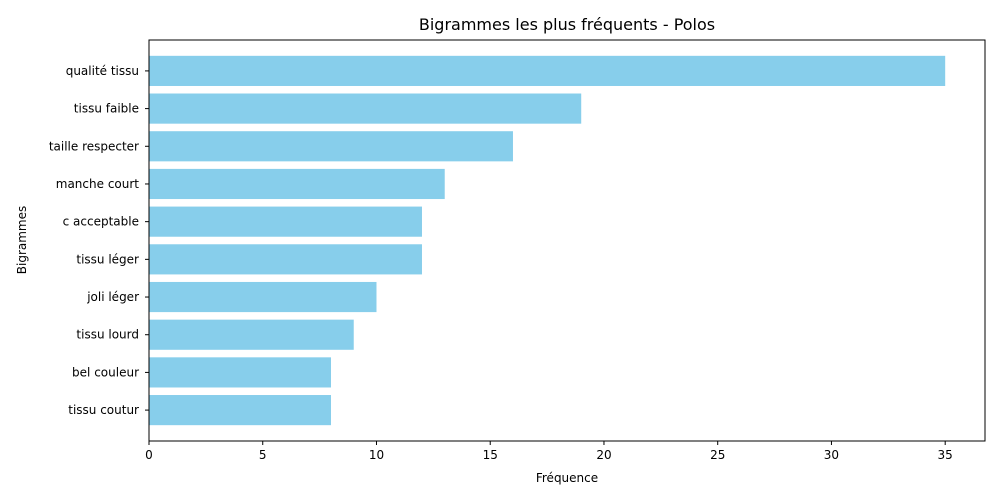 This screenshot has height=500, width=1000. Describe the element at coordinates (945, 455) in the screenshot. I see `x-tick-label: 35` at that location.